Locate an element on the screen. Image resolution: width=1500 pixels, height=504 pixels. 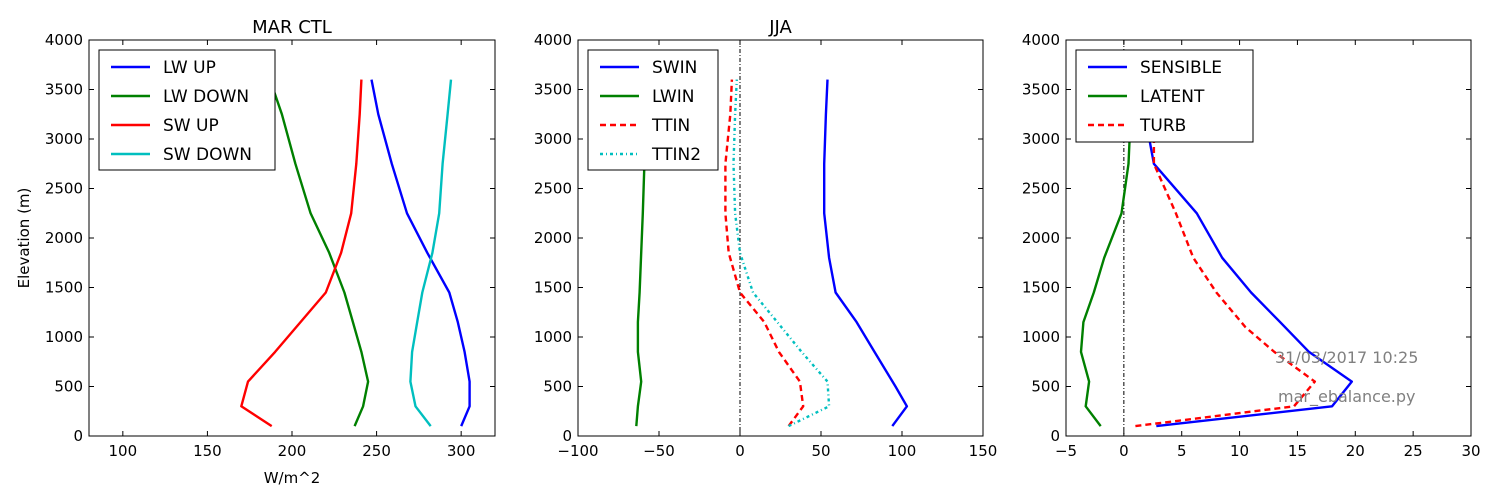
x-tick-label: −100 is located at coordinates (577, 451).